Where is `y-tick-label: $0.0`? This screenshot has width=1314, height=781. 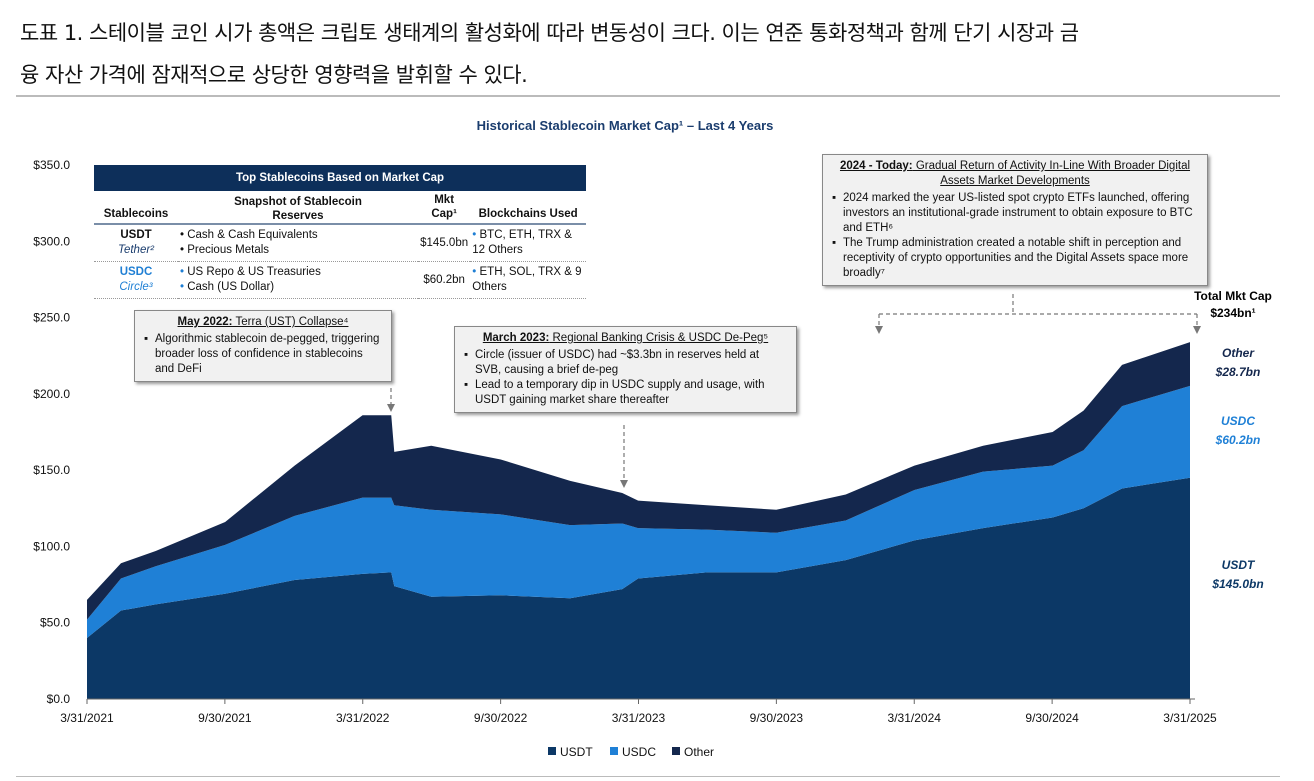
y-tick-label: $0.0 is located at coordinates (59, 699).